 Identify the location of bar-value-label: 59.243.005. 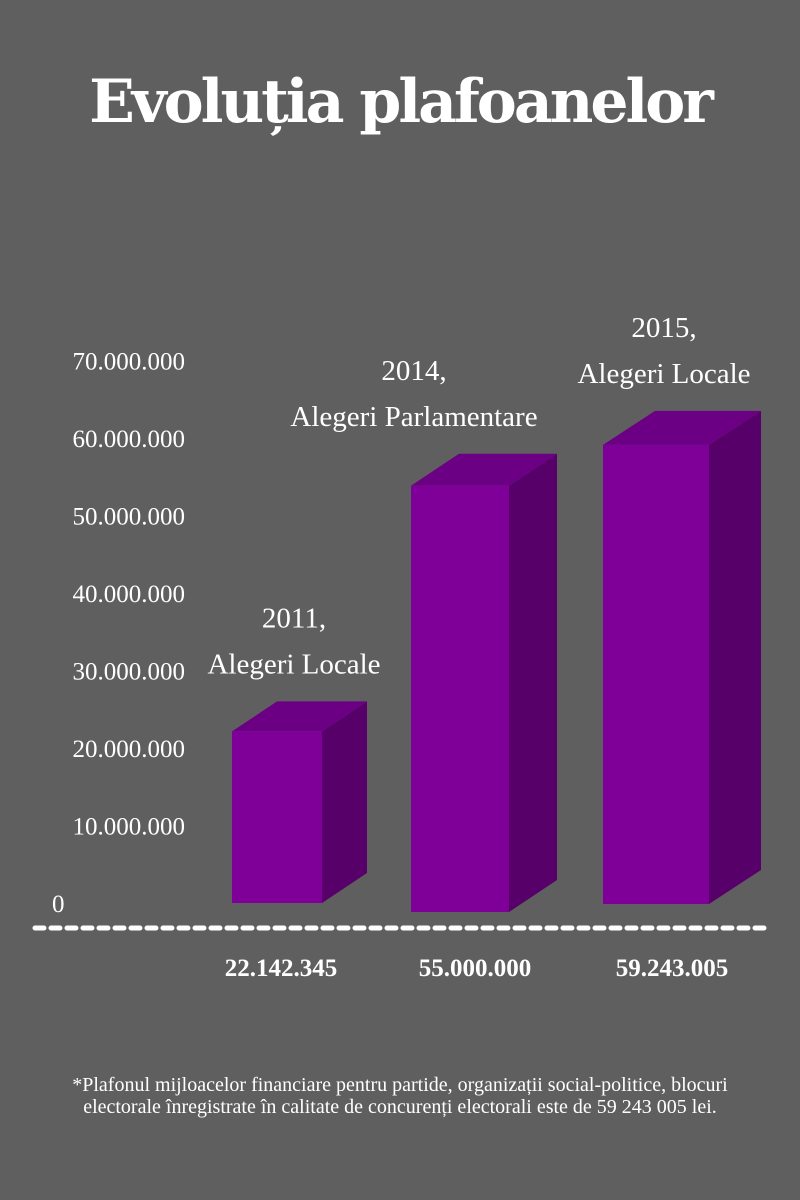
(672, 968).